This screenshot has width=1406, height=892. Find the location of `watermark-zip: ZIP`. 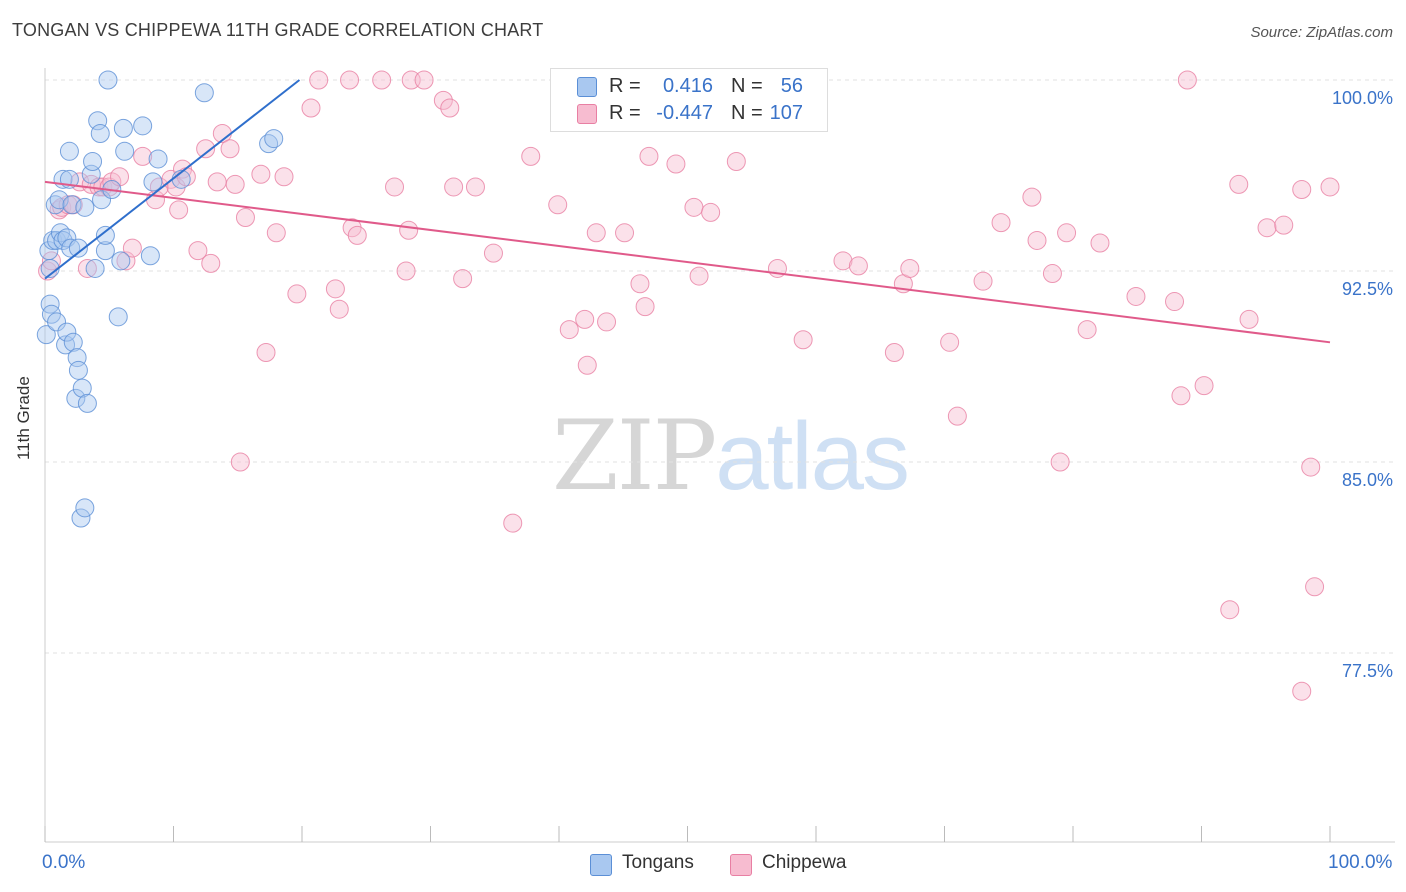

watermark-zip: ZIP is located at coordinates (634, 456).